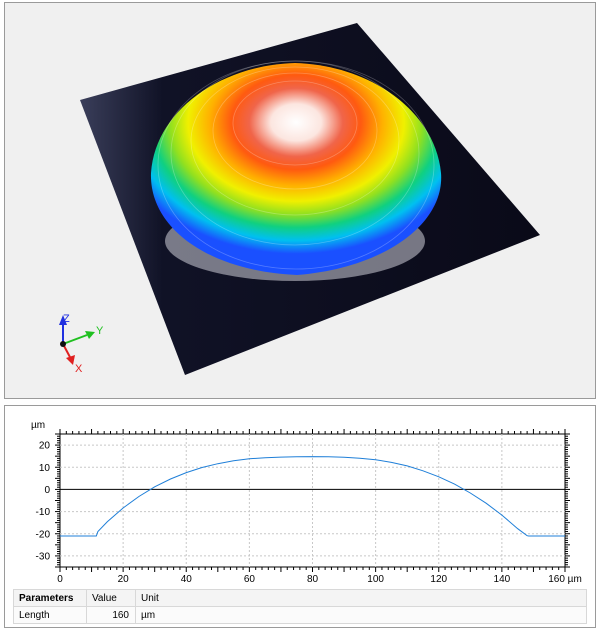 The image size is (600, 630). I want to click on x-tick-label: 60, so click(250, 579).